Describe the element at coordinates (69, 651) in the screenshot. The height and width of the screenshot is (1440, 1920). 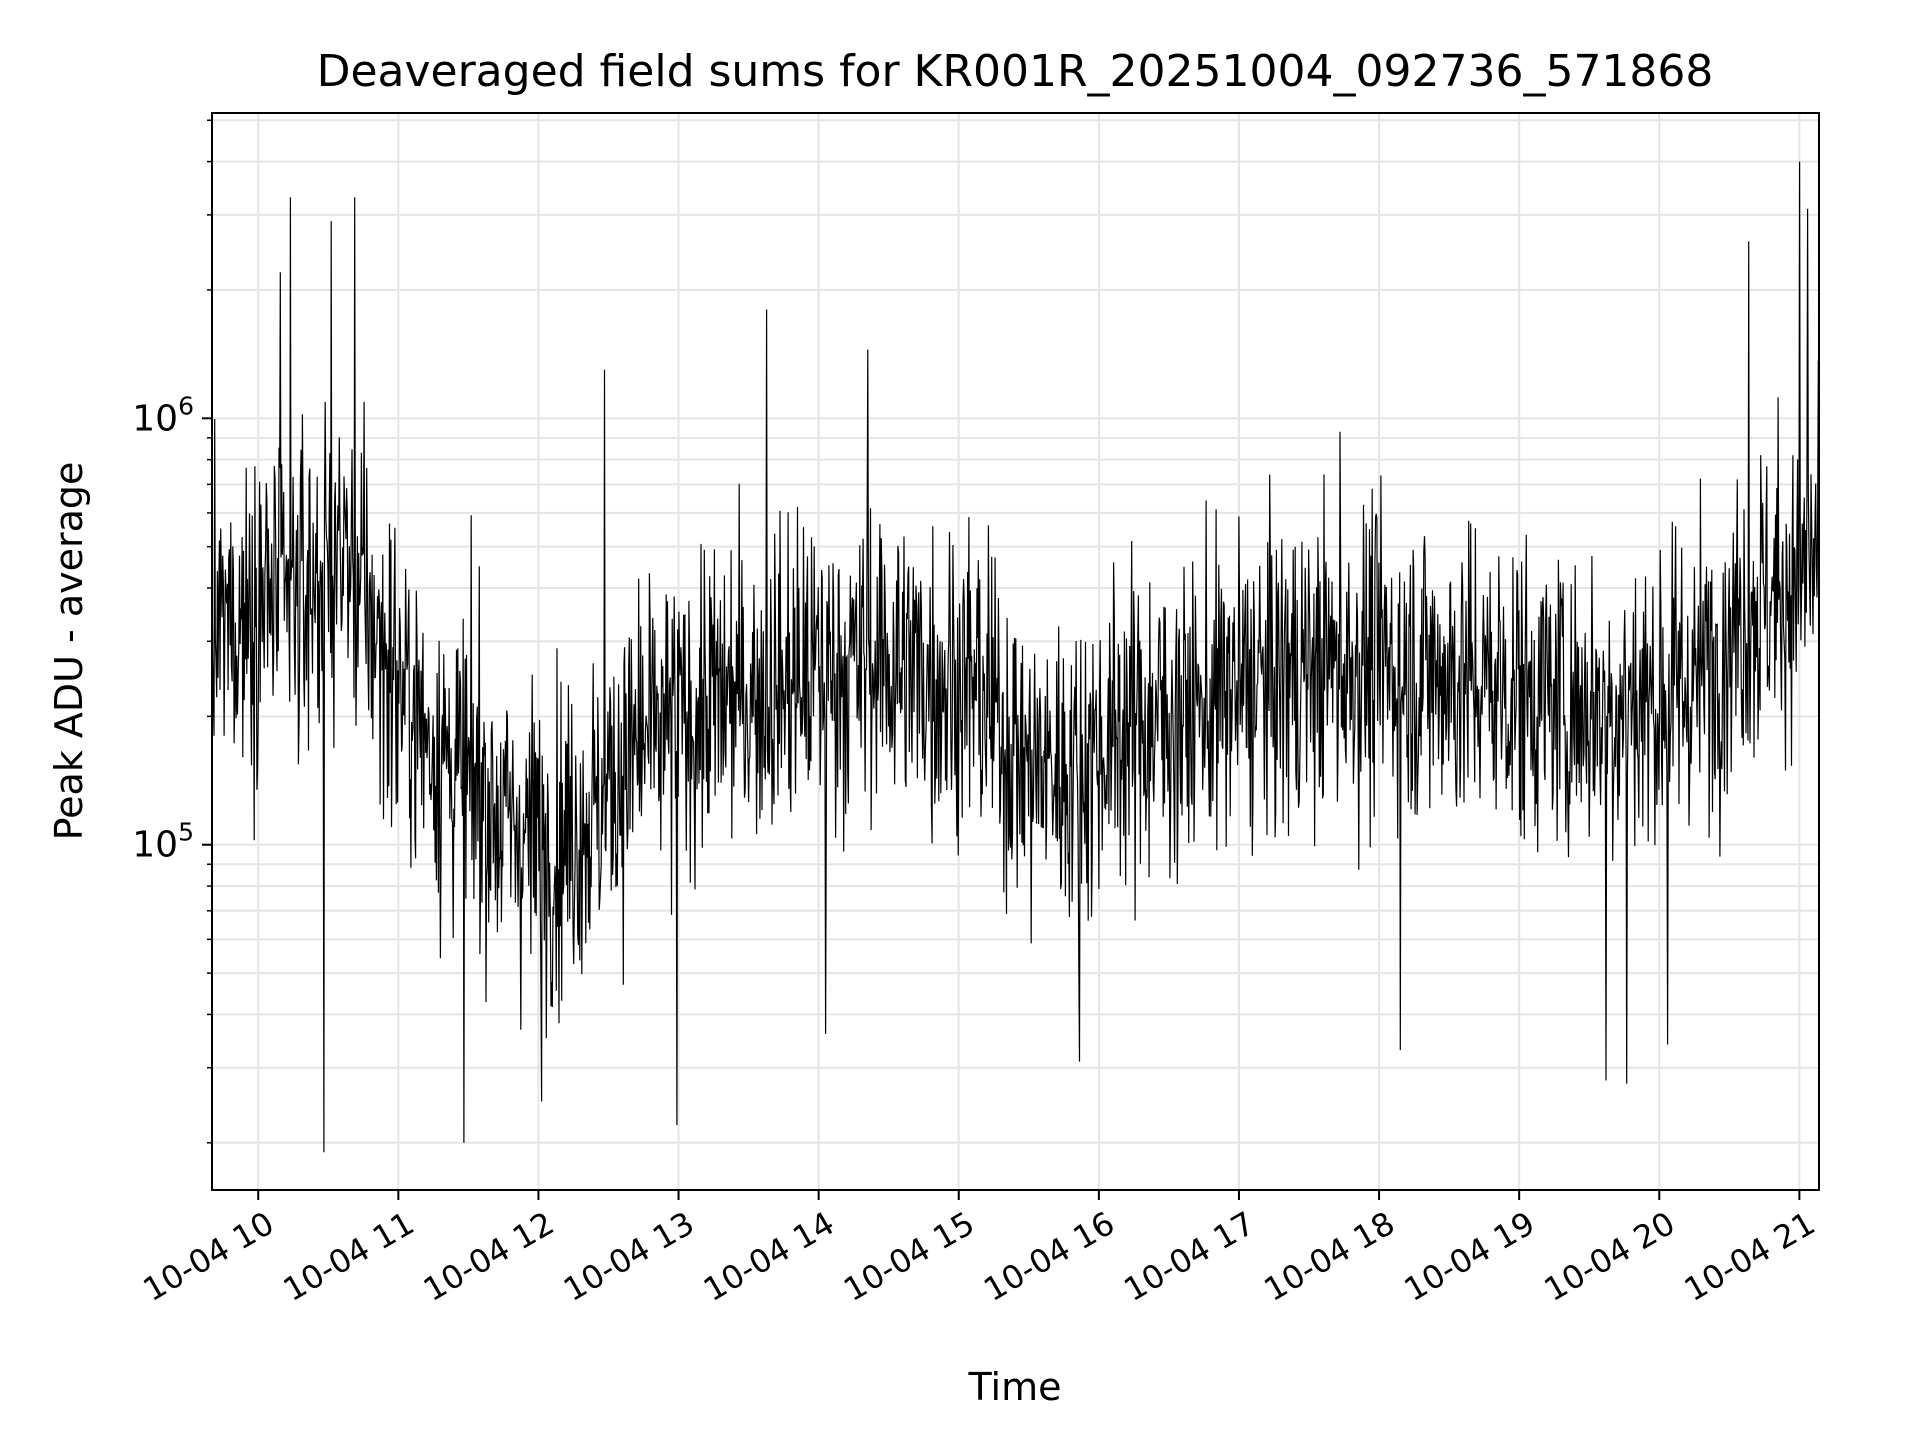
I see `y-axis-label: Peak ADU - average` at that location.